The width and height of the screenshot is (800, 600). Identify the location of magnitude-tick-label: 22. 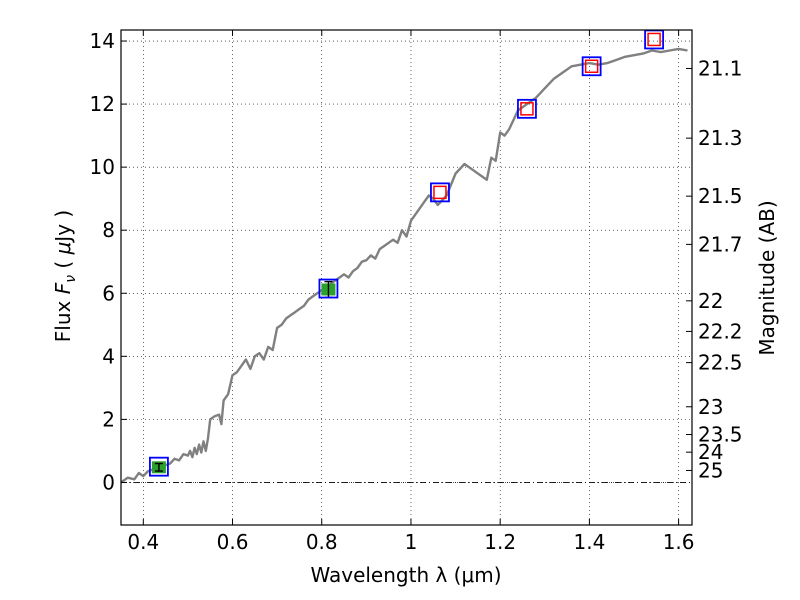
(710, 301).